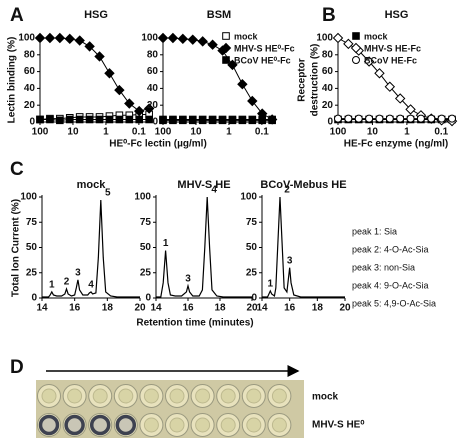 This screenshot has width=466, height=440. I want to click on x-axis-label: HE-Fc enzyme (ng/ml), so click(396, 144).